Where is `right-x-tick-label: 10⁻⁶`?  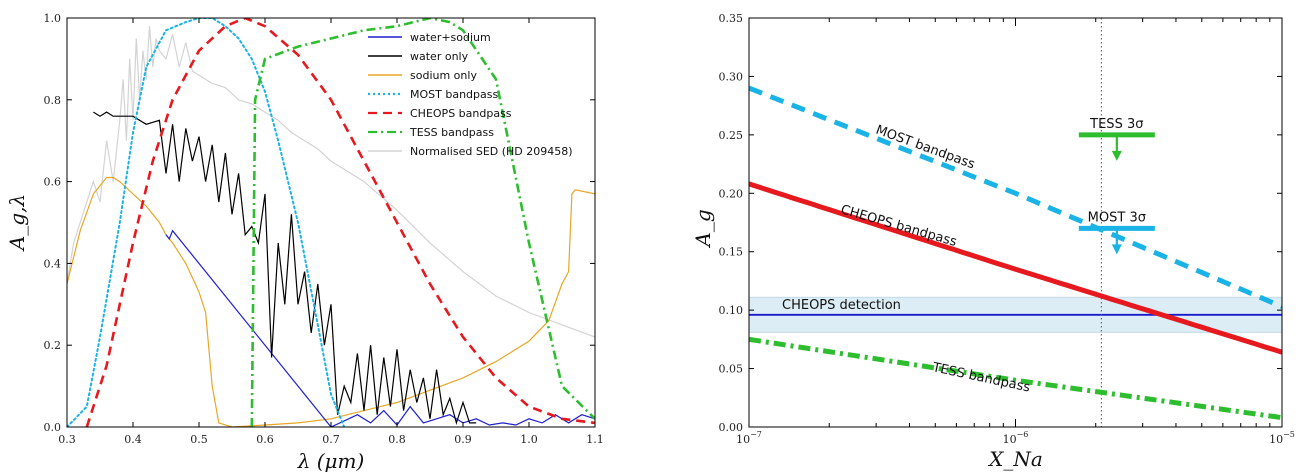 right-x-tick-label: 10⁻⁶ is located at coordinates (1016, 438).